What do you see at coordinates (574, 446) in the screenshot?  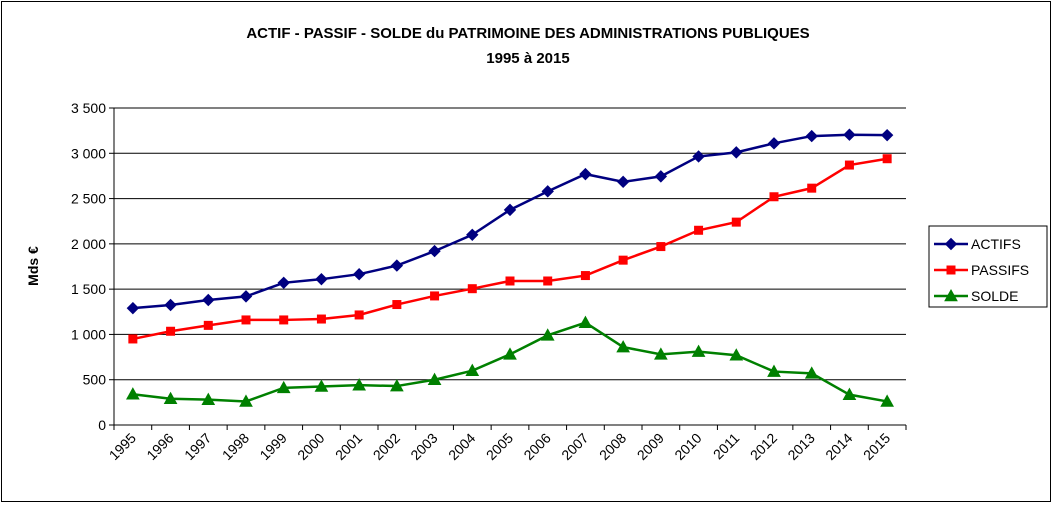 I see `x-tick-label: 2007` at bounding box center [574, 446].